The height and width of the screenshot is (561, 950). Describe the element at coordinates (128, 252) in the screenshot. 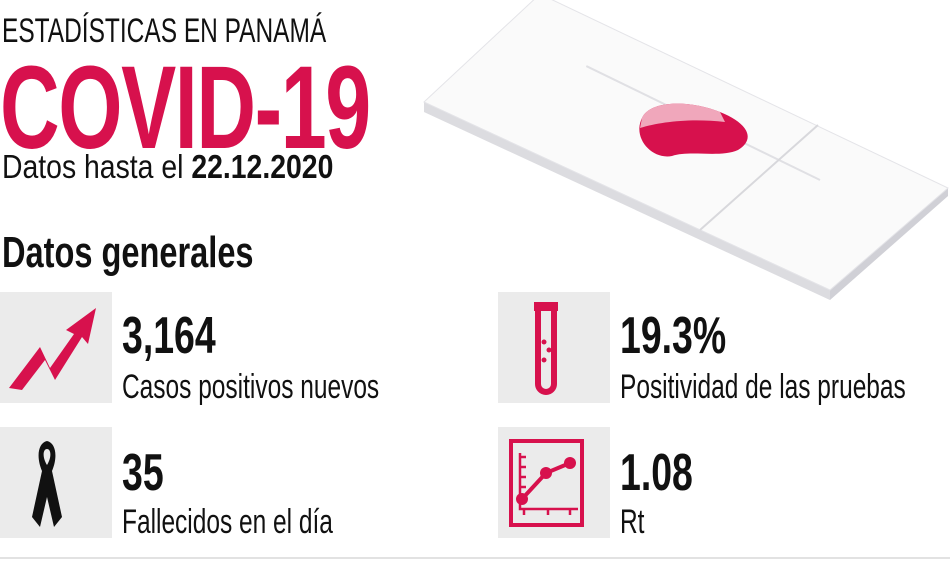

I see `section-title: Datos generales` at that location.